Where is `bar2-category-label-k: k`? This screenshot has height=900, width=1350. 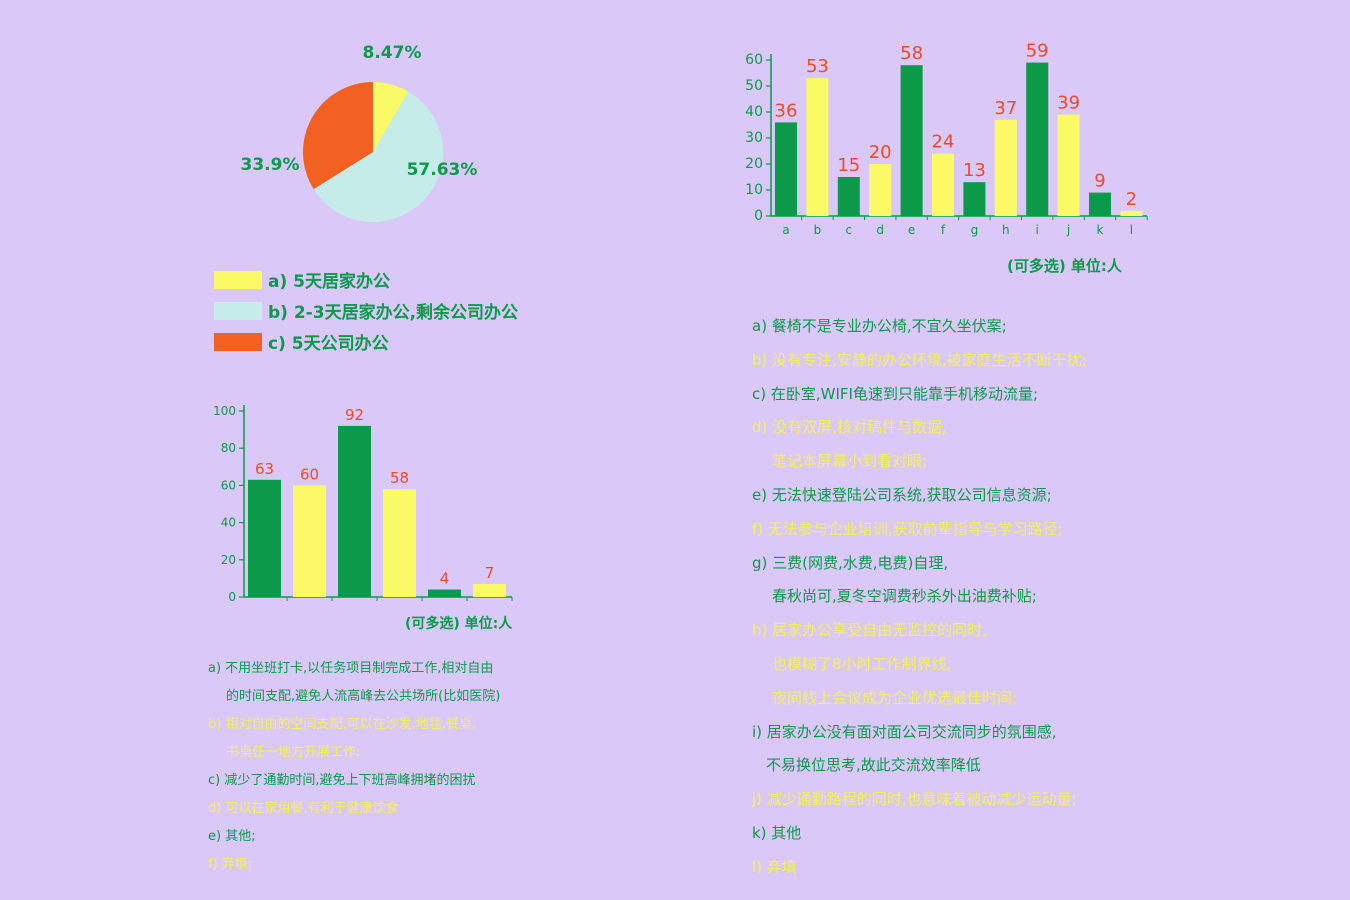
bar2-category-label-k: k is located at coordinates (1100, 230).